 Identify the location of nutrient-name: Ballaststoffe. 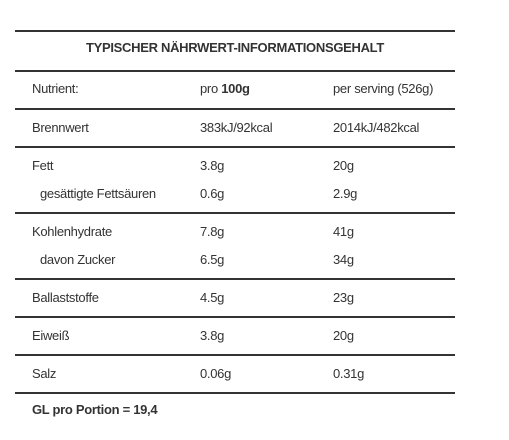
(65, 297).